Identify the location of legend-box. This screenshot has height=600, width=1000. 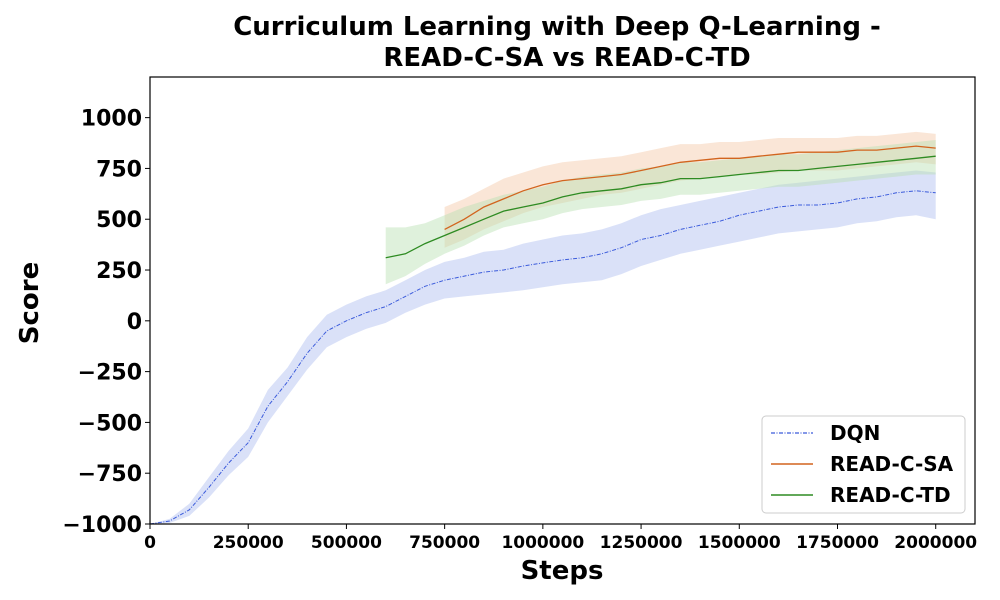
(863, 464).